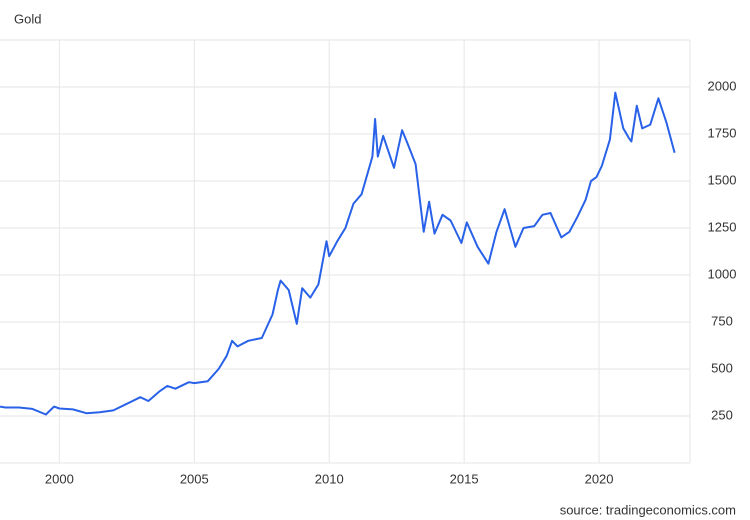  Describe the element at coordinates (722, 273) in the screenshot. I see `y-tick-label: 1000` at that location.